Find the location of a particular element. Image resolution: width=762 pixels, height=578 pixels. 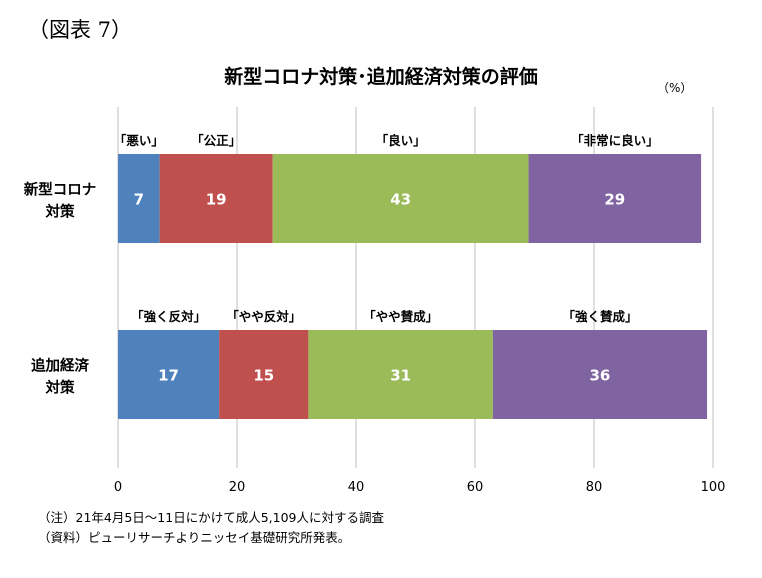

row-label-1-line-1: 新型コロナ is located at coordinates (60, 190).